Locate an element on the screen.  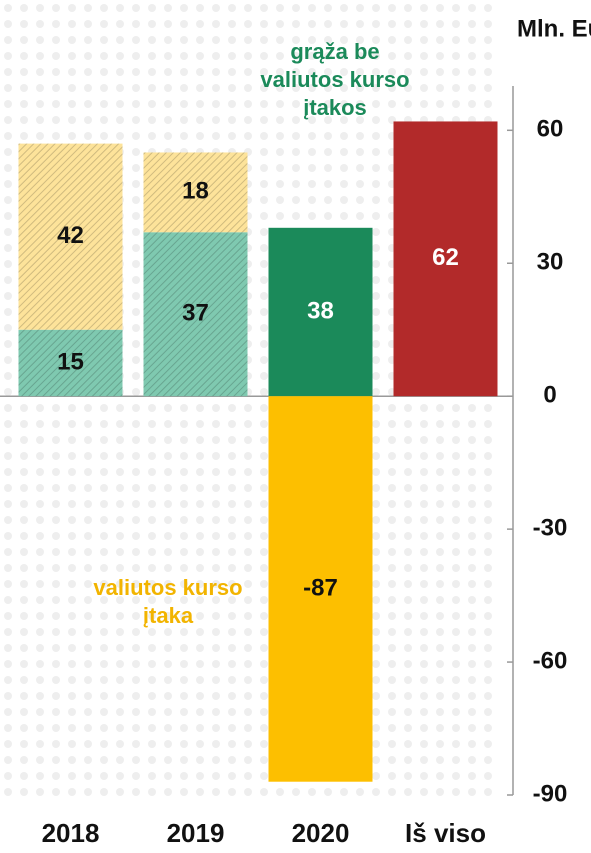
value-label: 37 is located at coordinates (195, 313).